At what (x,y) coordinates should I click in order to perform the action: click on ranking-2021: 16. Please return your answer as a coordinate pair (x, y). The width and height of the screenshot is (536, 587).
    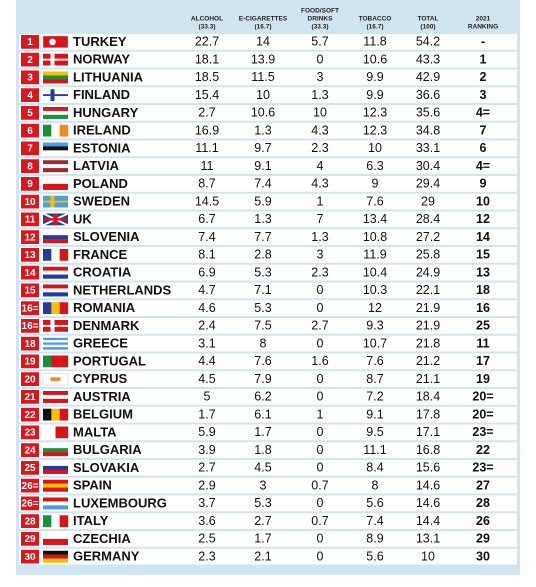
    Looking at the image, I should click on (483, 308).